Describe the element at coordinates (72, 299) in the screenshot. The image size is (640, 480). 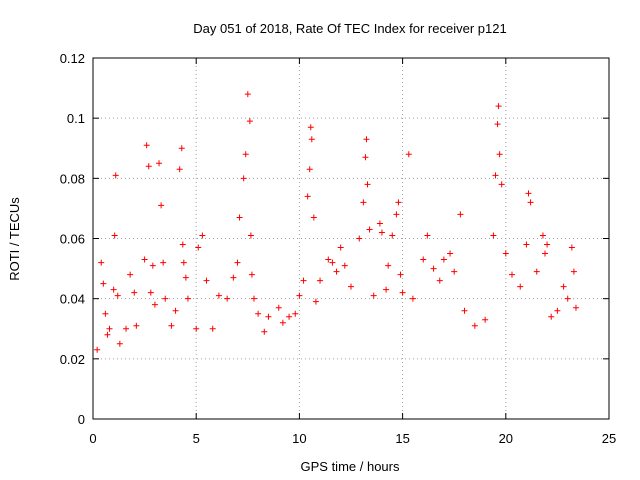
I see `y-tick-label: 0.04` at that location.